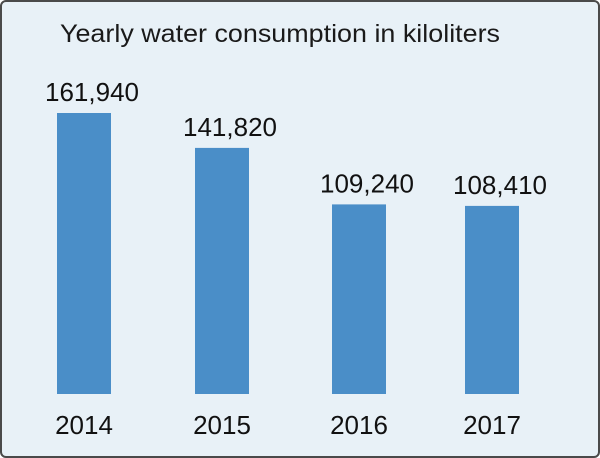 The height and width of the screenshot is (458, 600). Describe the element at coordinates (492, 425) in the screenshot. I see `category-label-2017: 2017` at that location.